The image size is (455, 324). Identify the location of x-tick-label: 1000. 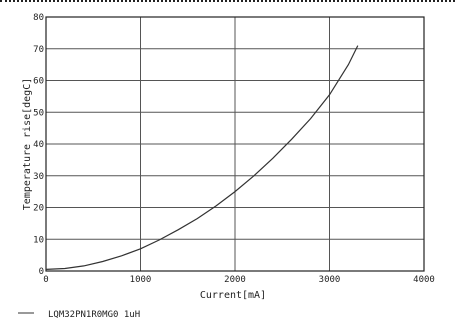
(141, 280).